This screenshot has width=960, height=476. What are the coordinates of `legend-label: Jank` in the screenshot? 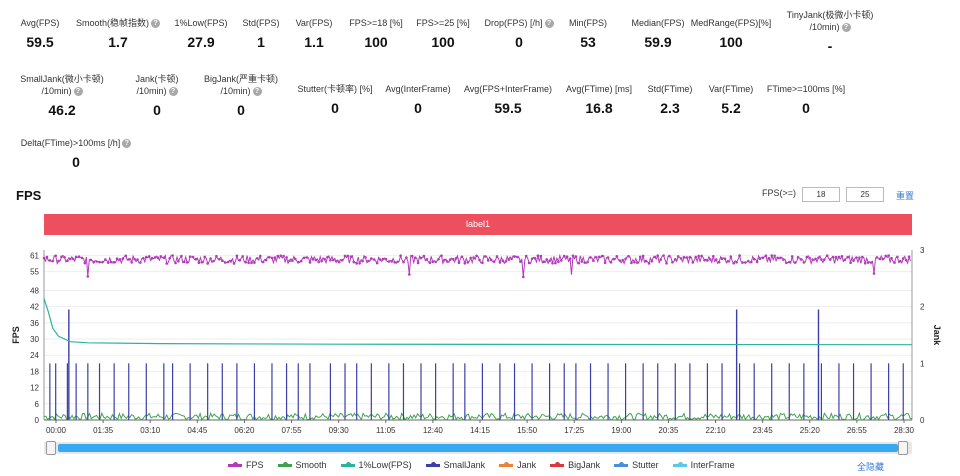 It's located at (527, 465).